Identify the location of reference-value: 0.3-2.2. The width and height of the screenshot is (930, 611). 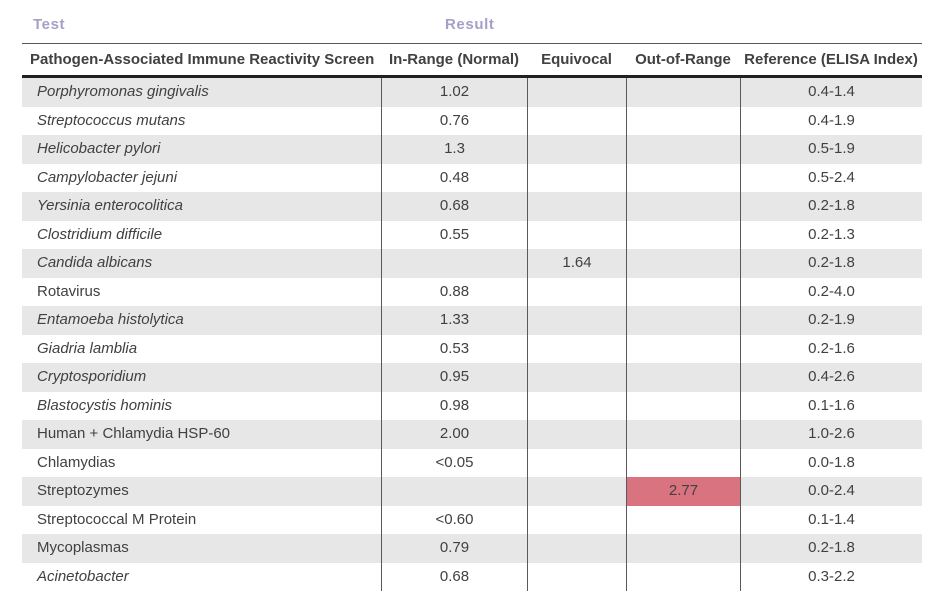
(831, 576).